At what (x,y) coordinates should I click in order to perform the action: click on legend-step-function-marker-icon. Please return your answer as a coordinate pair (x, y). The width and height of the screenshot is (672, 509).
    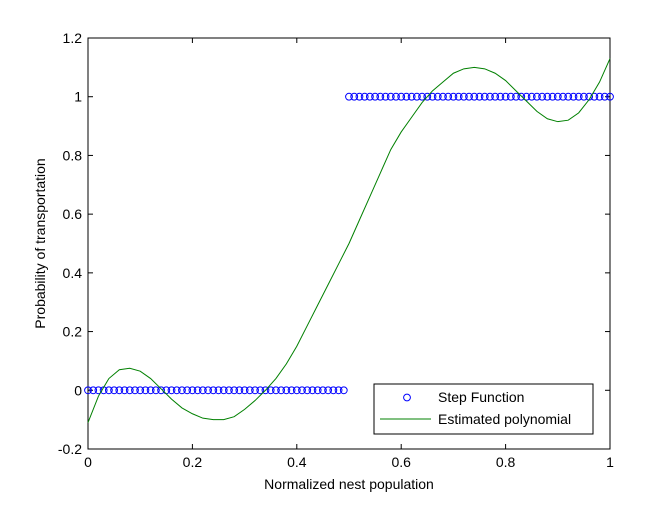
    Looking at the image, I should click on (407, 397).